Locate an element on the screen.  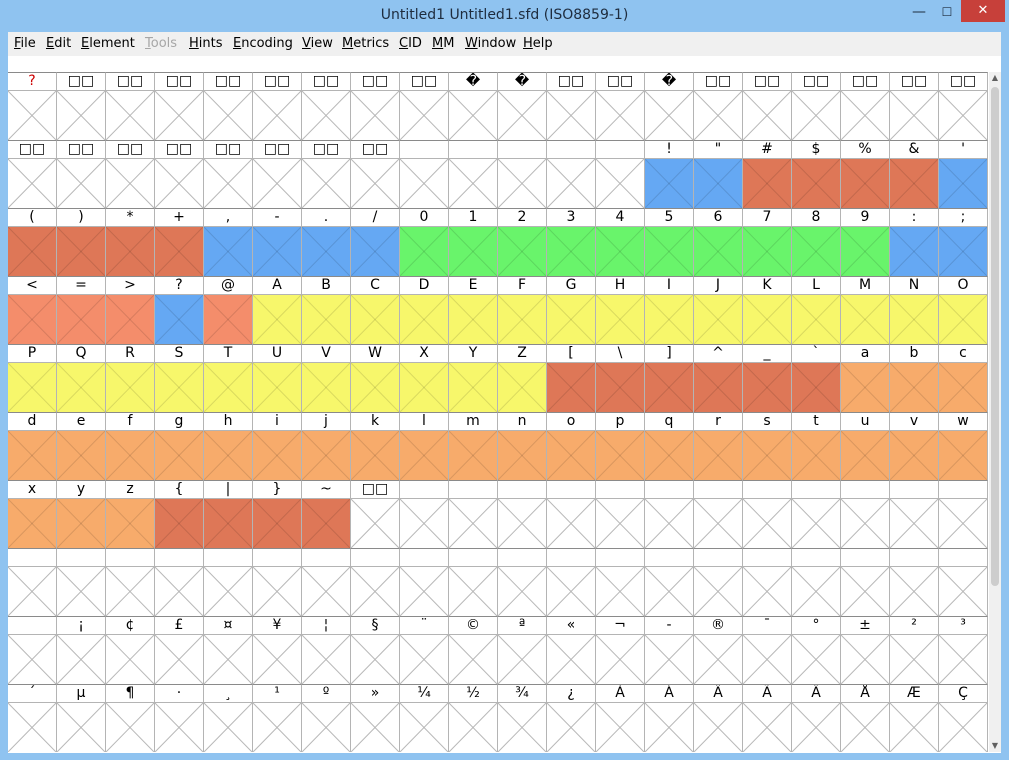
glyph-cell: 9 is located at coordinates (865, 242).